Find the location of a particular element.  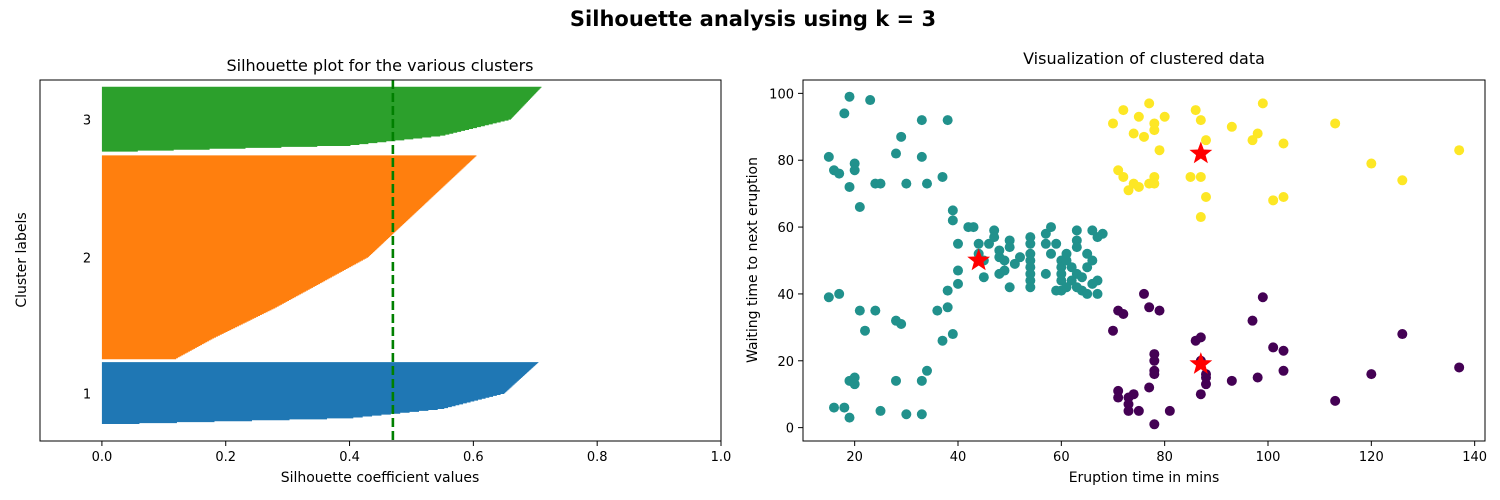

scatter-x-tick-label: 100 is located at coordinates (1268, 457).